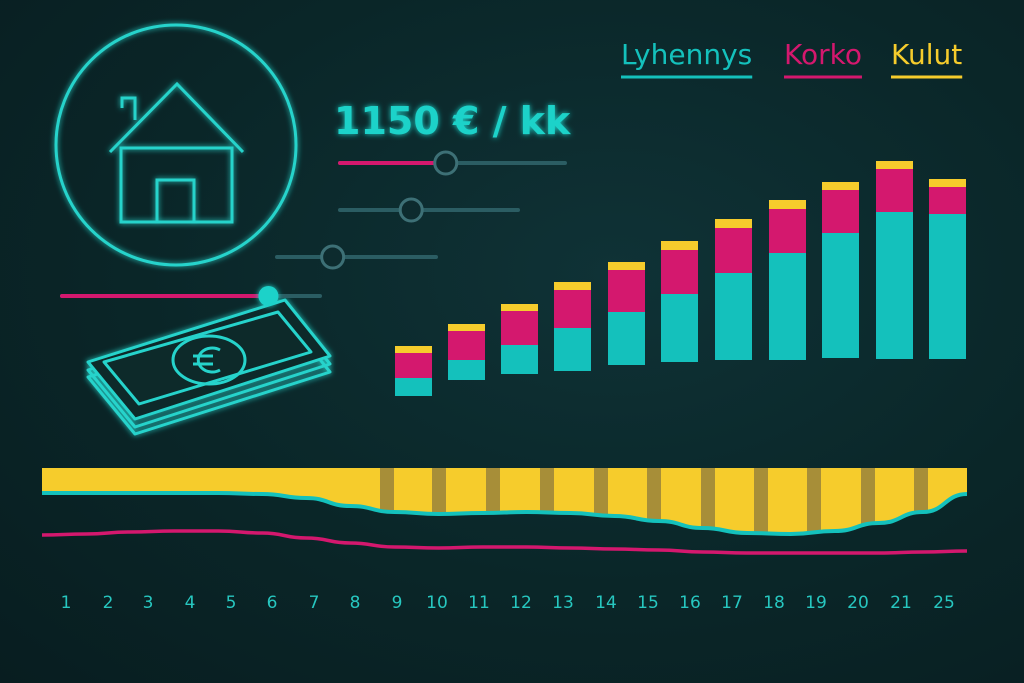 The height and width of the screenshot is (683, 1024). I want to click on euro-icon, so click(209, 360).